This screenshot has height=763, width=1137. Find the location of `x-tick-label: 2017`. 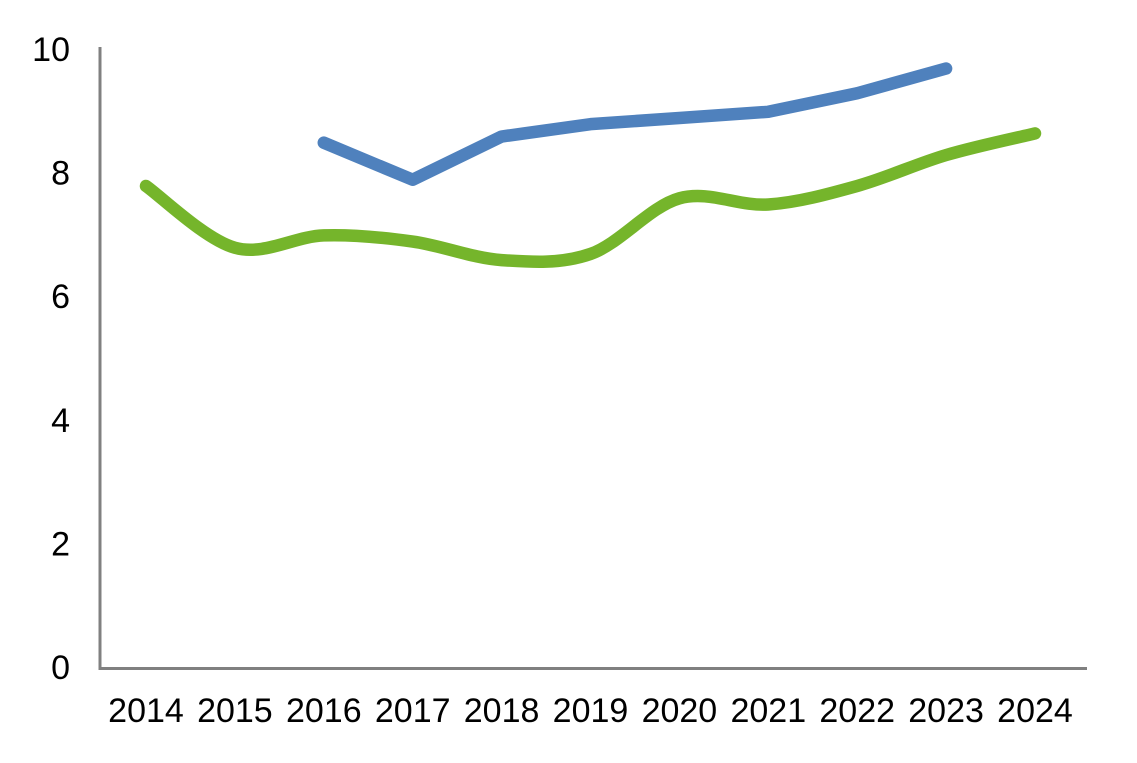

x-tick-label: 2017 is located at coordinates (413, 711).